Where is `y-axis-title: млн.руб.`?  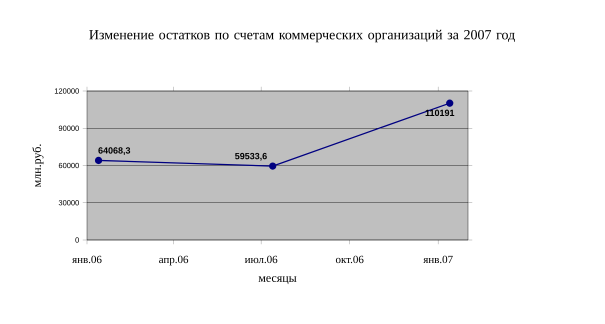
y-axis-title: млн.руб. is located at coordinates (38, 166).